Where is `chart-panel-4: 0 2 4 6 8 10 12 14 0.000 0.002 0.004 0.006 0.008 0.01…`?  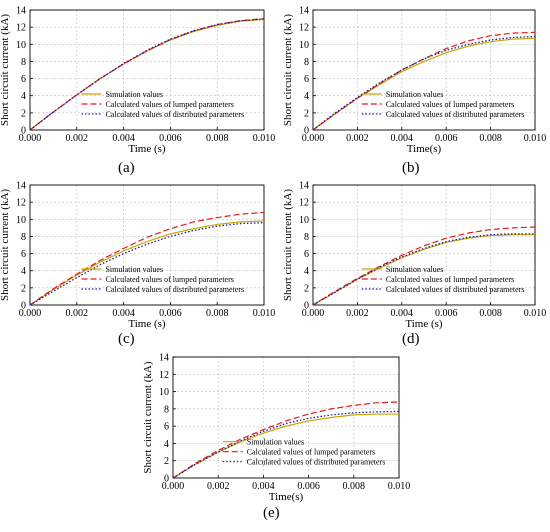 chart-panel-4: 0 2 4 6 8 10 12 14 0.000 0.002 0.004 0.006 0.008 0.01… is located at coordinates (414, 256).